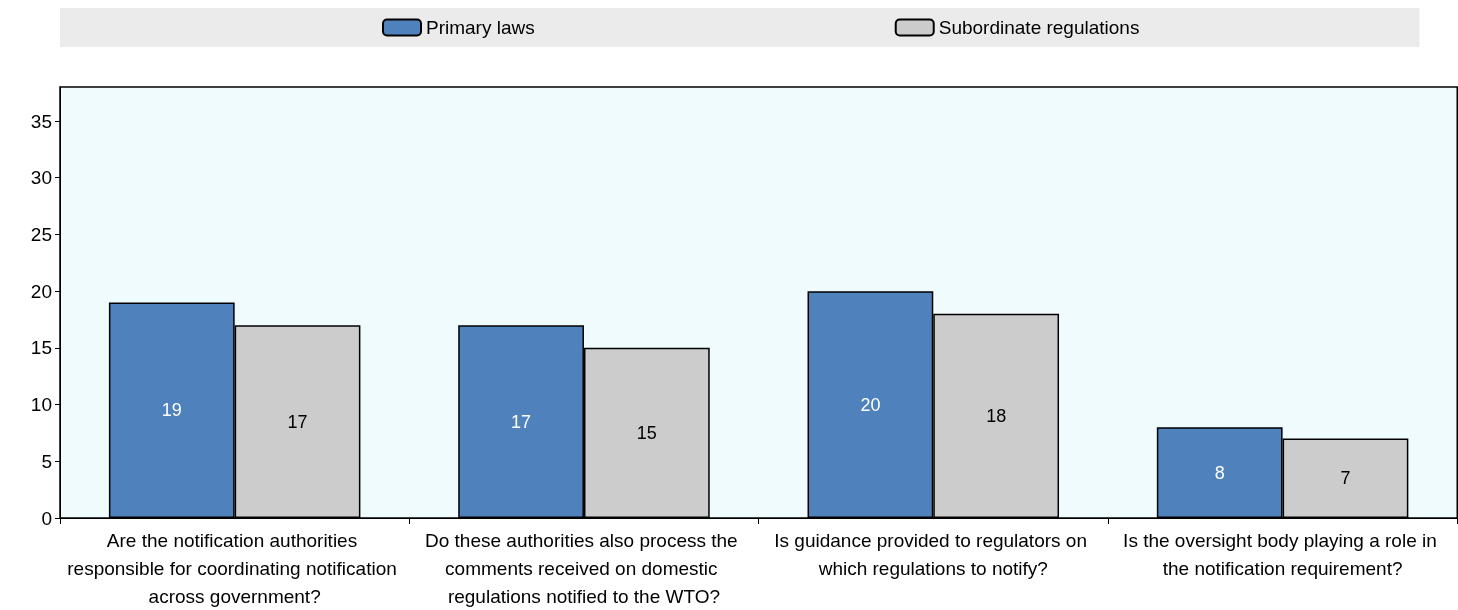  Describe the element at coordinates (933, 554) in the screenshot. I see `x-tick-label: Is guidance provided to regulators on which regulations to notify?` at that location.